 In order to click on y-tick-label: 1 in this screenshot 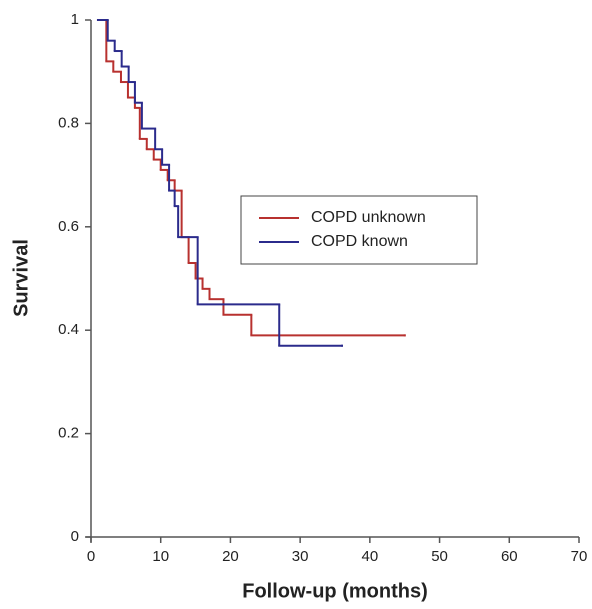, I will do `click(75, 19)`.